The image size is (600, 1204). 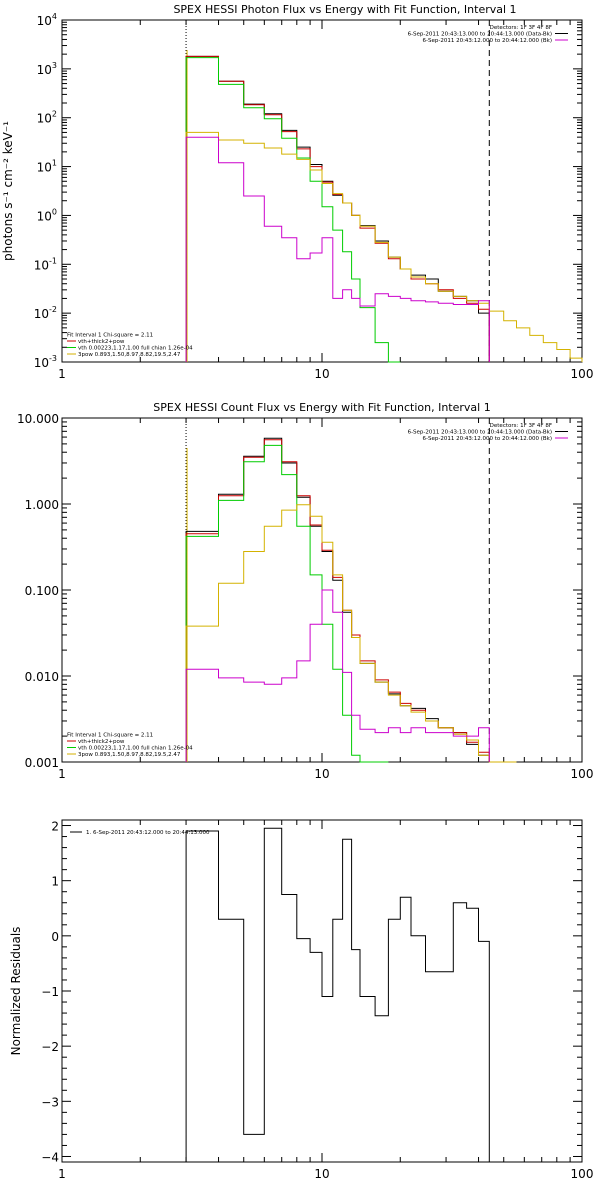 I want to click on y-tick-label: −1, so click(x=50, y=992).